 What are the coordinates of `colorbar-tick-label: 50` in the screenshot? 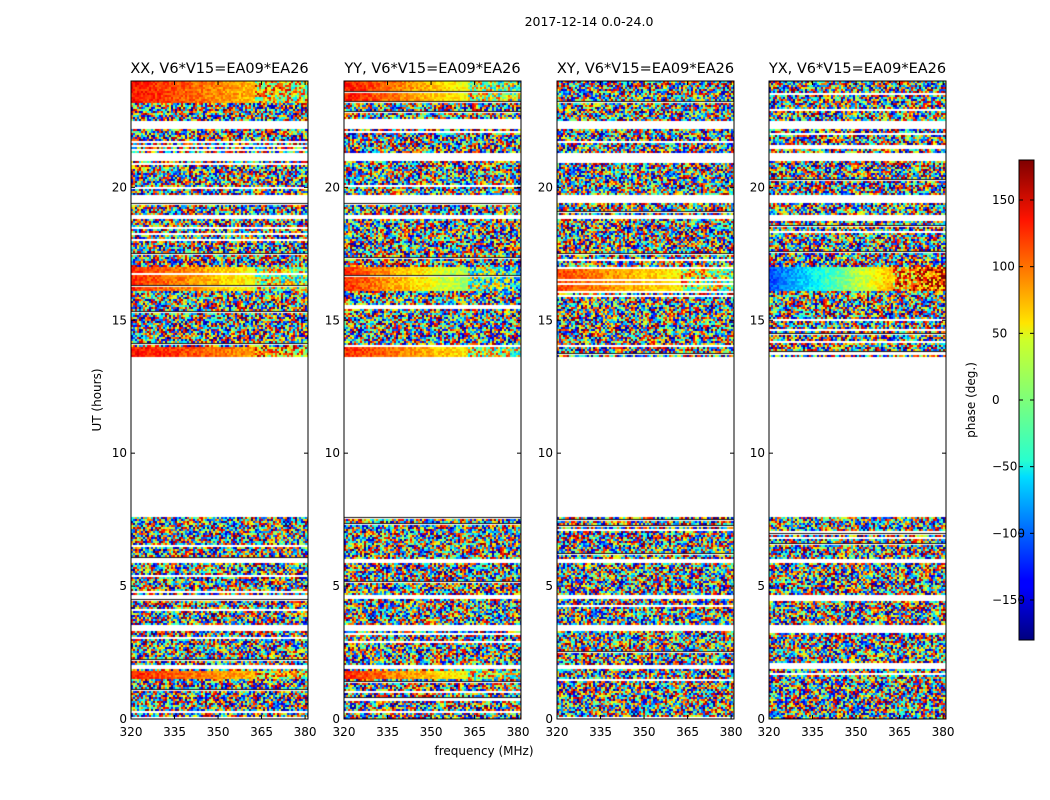 It's located at (999, 333).